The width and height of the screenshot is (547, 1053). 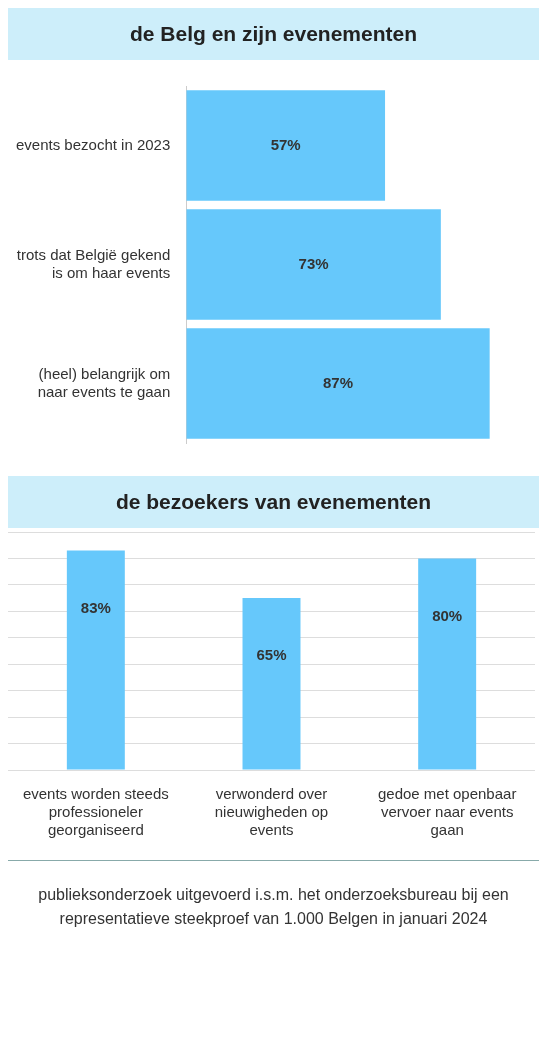 I want to click on data-label: 73%, so click(x=313, y=263).